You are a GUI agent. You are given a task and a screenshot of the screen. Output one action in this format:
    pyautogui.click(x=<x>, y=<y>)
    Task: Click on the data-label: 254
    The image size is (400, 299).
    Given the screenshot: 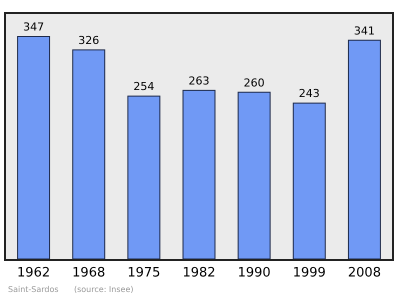 What is the action you would take?
    pyautogui.click(x=143, y=87)
    